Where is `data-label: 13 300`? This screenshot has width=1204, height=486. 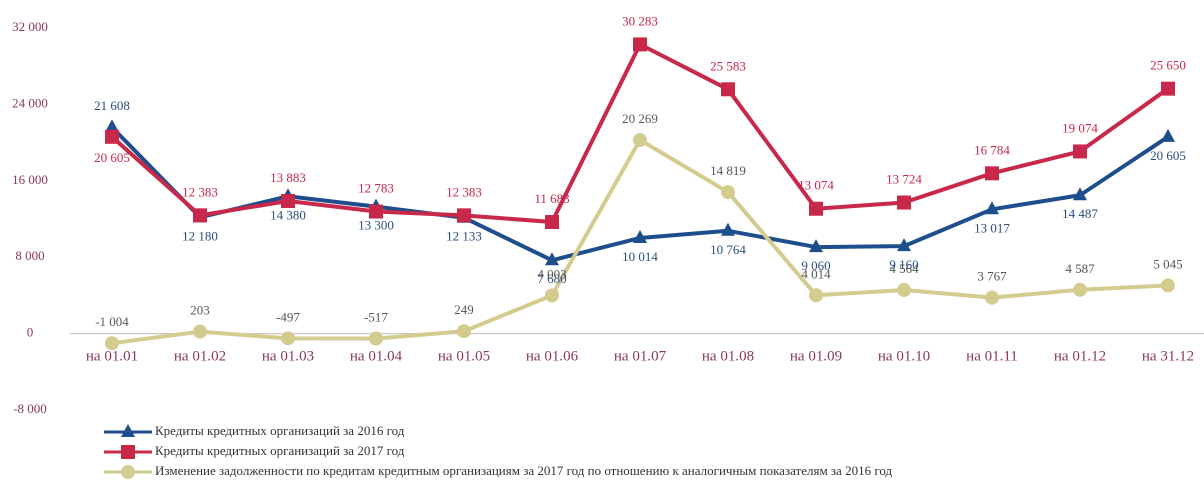
data-label: 13 300 is located at coordinates (376, 225).